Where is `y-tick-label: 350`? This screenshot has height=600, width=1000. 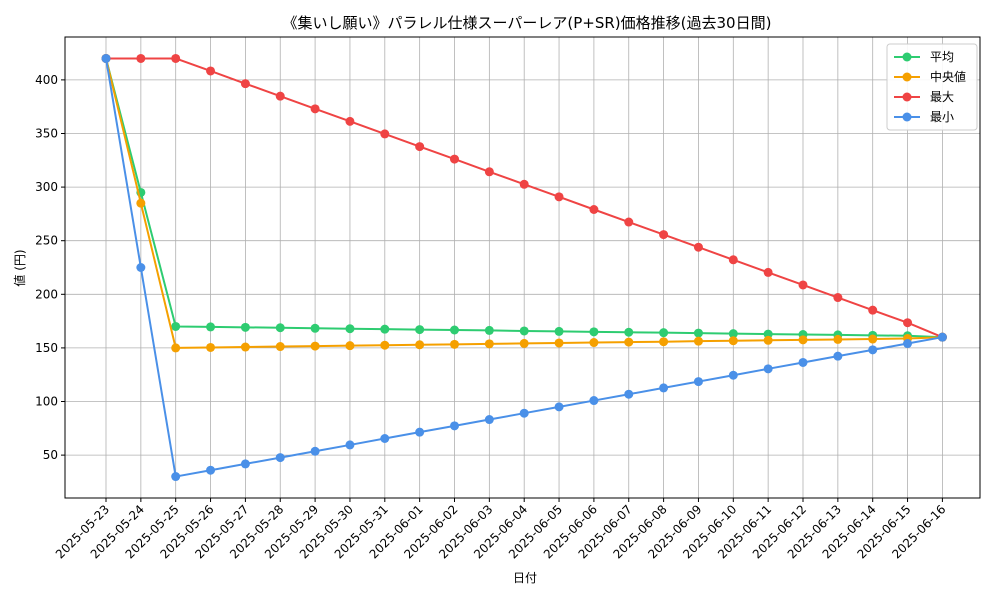 y-tick-label: 350 is located at coordinates (46, 133).